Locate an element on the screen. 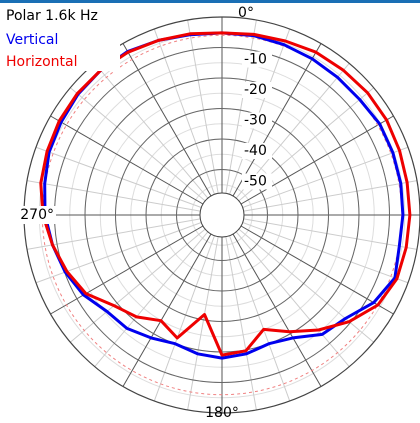 This screenshot has width=420, height=423. r-tick-label: -10 is located at coordinates (255, 60).